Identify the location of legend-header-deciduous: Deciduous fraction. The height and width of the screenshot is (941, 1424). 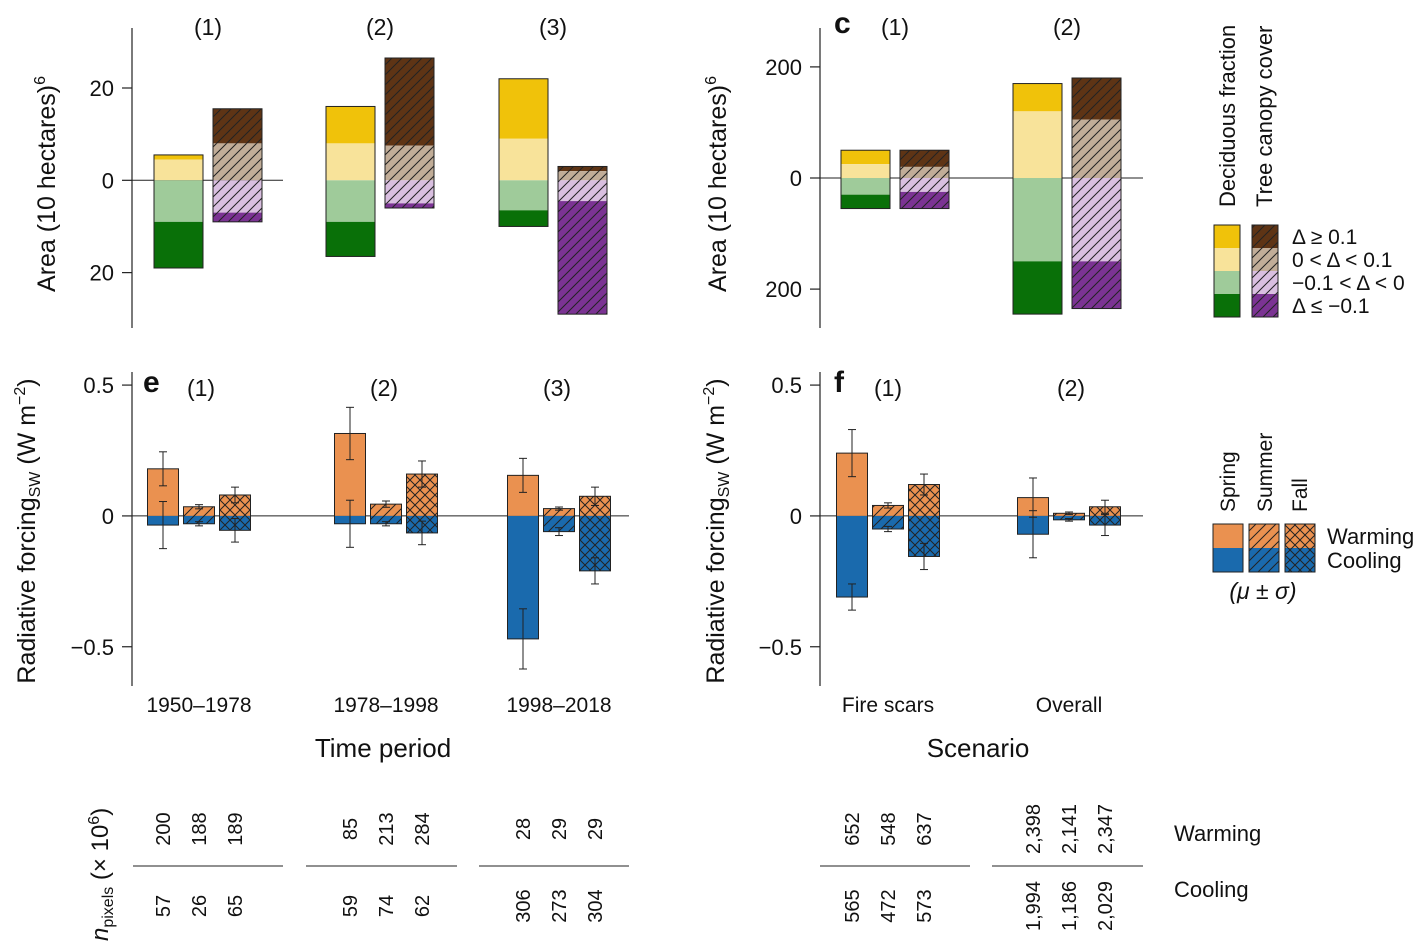
(1227, 116).